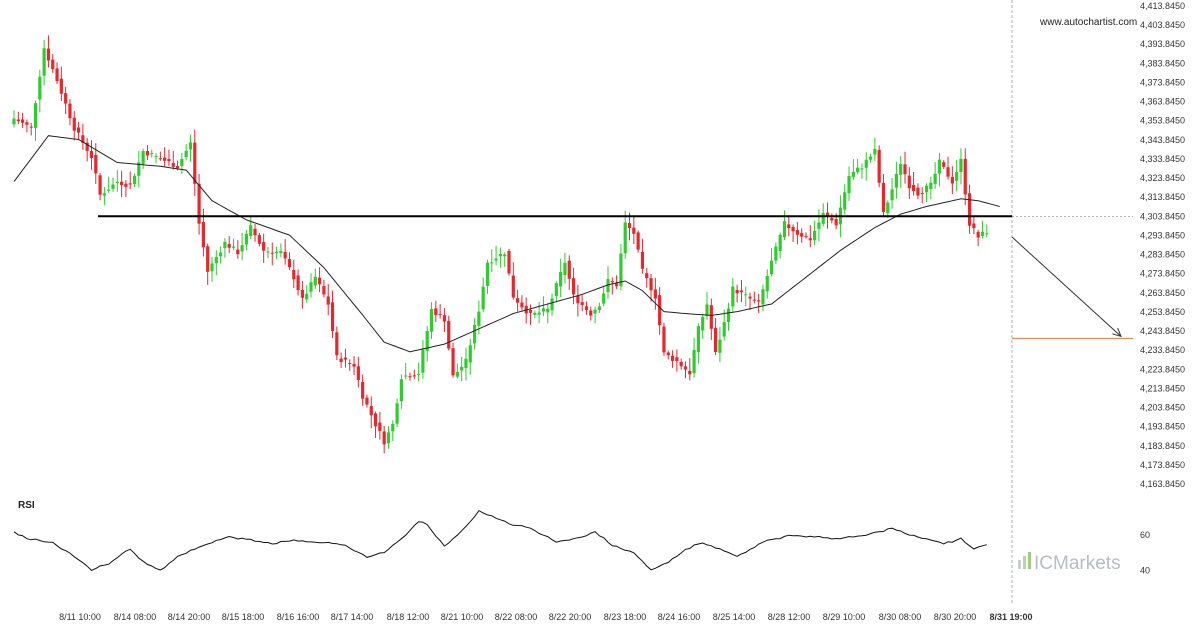  I want to click on x-tick-label: 8/22 20:00, so click(570, 617).